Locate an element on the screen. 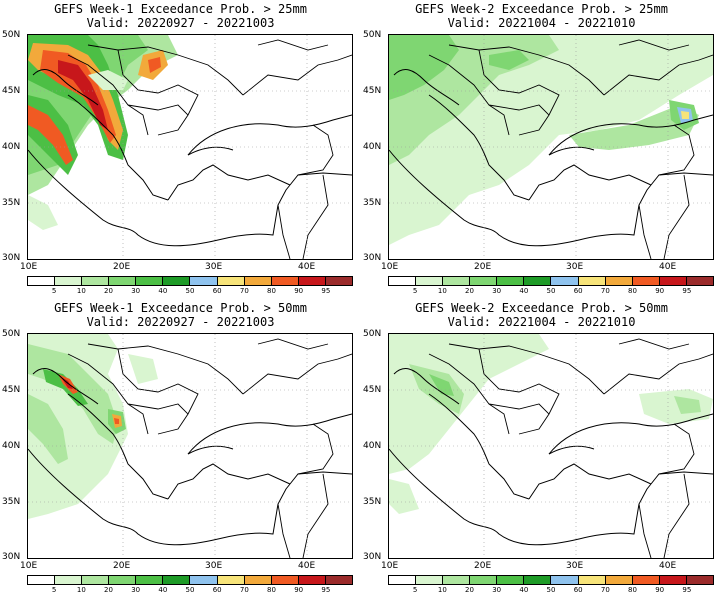 Image resolution: width=722 pixels, height=598 pixels. panel-title: GEFS Week-1 Exceedance Prob. > 25mm is located at coordinates (180, 9).